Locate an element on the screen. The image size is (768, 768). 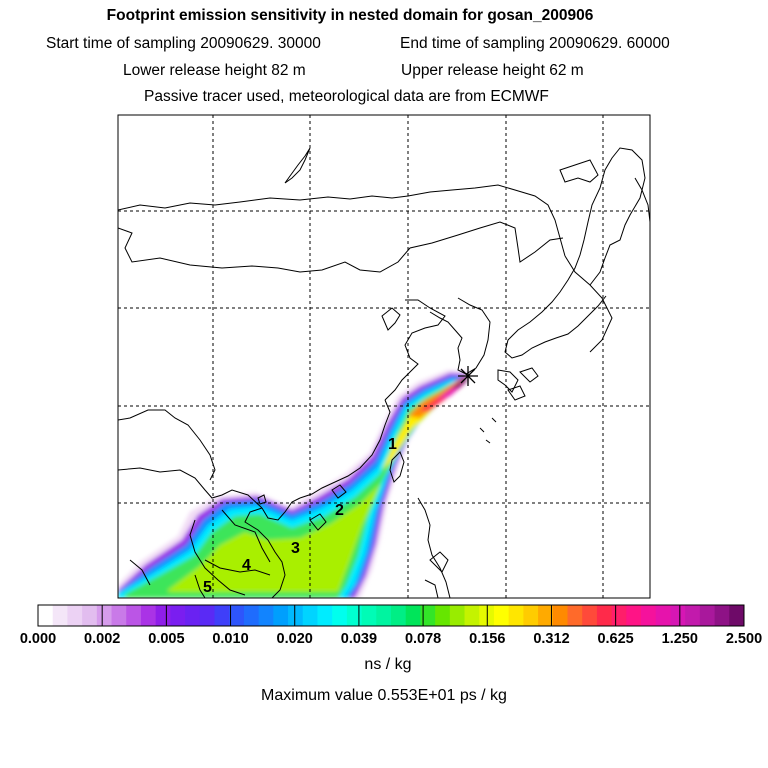
sensitivity-plume is located at coordinates (294, 484).